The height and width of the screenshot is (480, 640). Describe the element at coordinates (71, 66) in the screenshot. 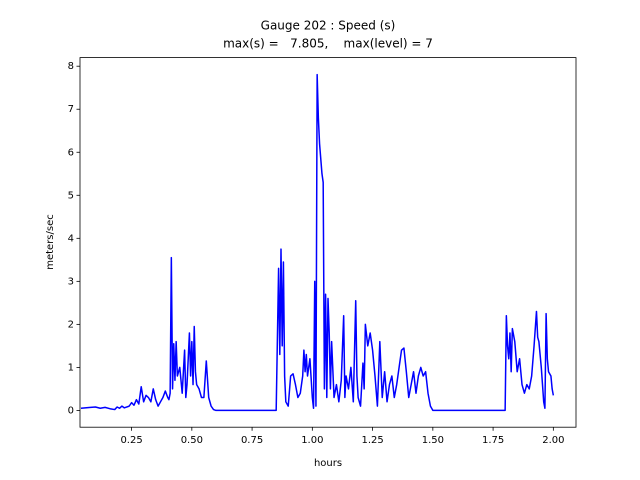

I see `y-tick-label: 8` at that location.